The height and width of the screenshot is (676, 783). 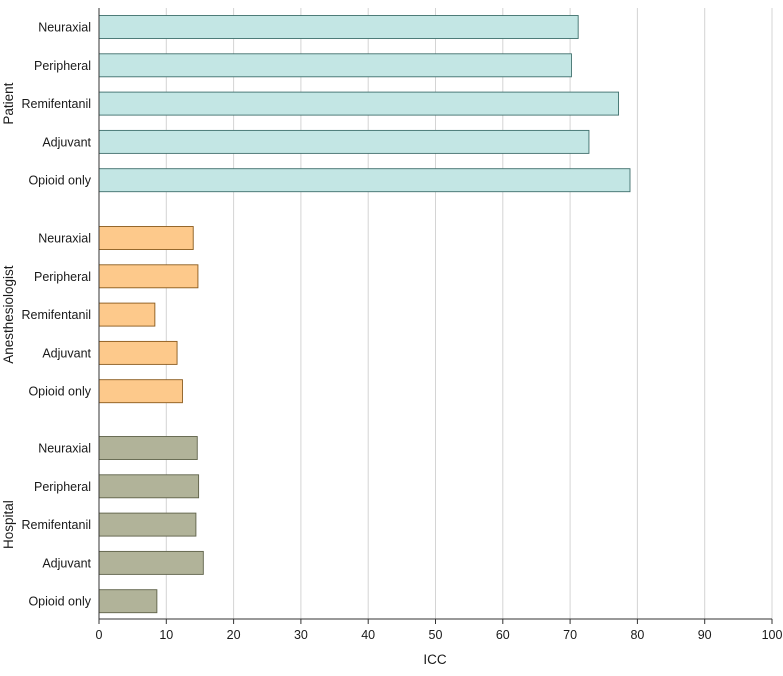 I want to click on x-tick-label: 30, so click(x=301, y=635).